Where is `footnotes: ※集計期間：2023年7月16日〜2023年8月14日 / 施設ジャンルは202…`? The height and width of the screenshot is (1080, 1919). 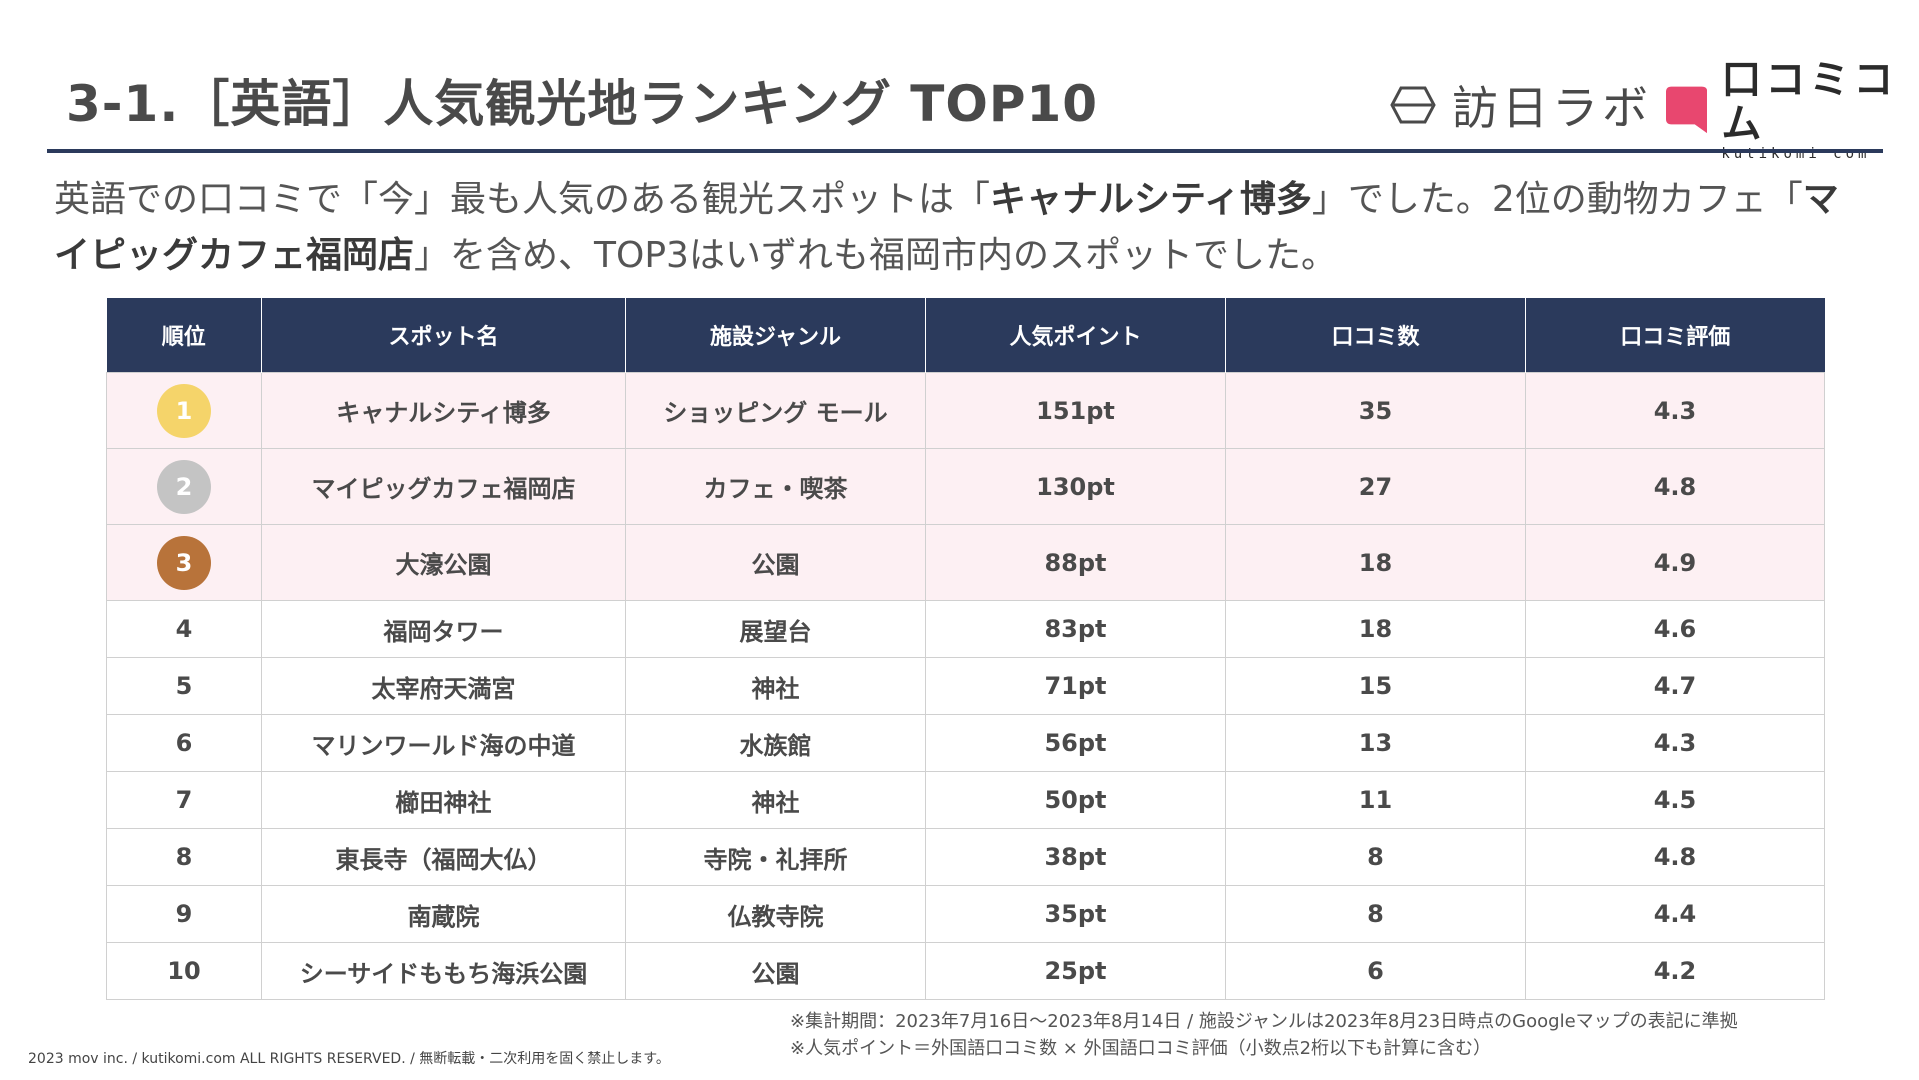
footnotes: ※集計期間：2023年7月16日〜2023年8月14日 / 施設ジャンルは202… is located at coordinates (1264, 1035).